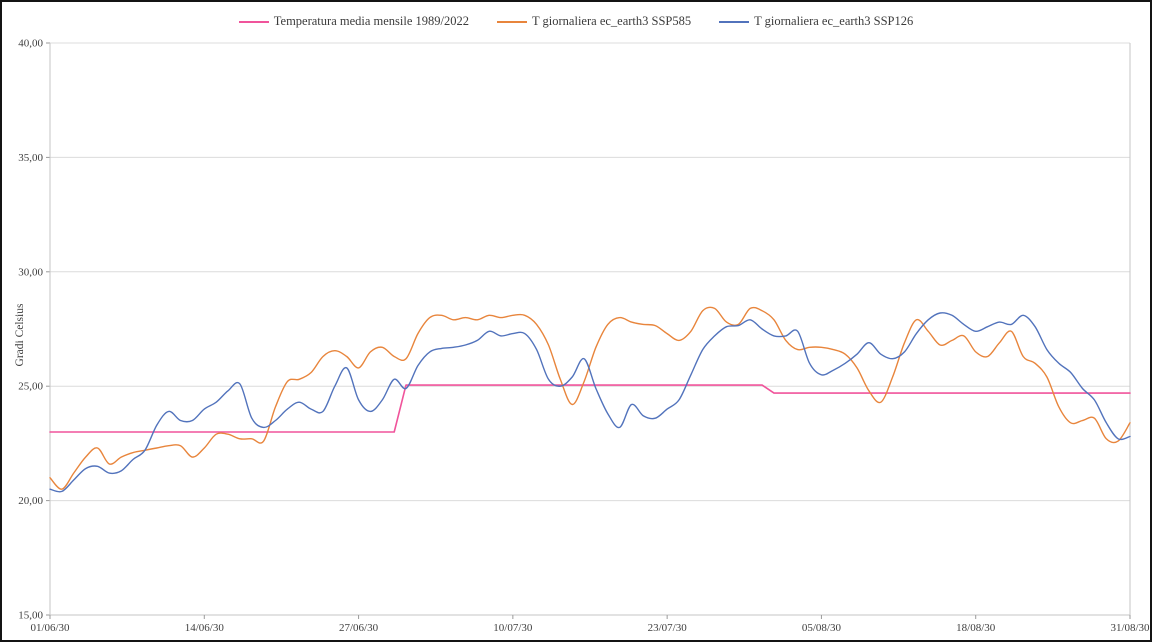 This screenshot has height=642, width=1152. What do you see at coordinates (668, 628) in the screenshot?
I see `x-tick-label: 23/07/30` at bounding box center [668, 628].